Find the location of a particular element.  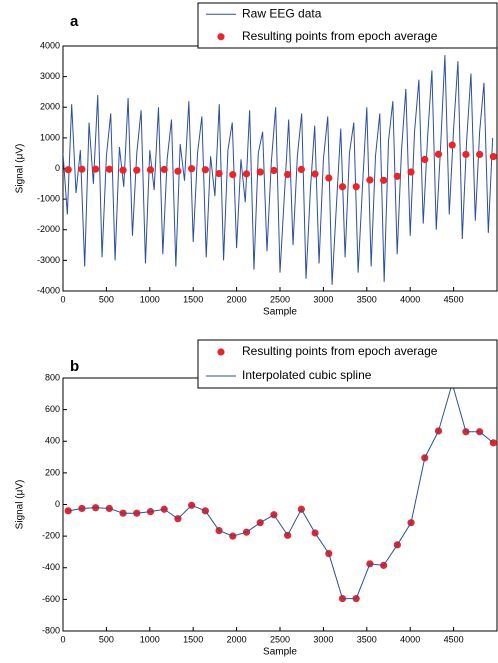

y-tick-label: 800 is located at coordinates (52, 377).